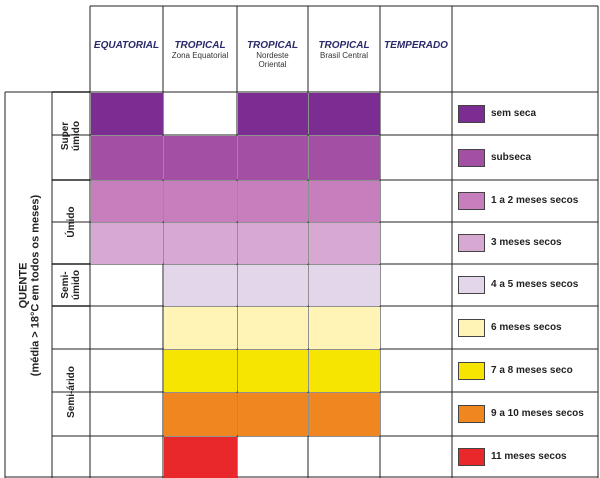 This screenshot has height=478, width=600. I want to click on column-header-subtitle: Zona Equatorial, so click(200, 55).